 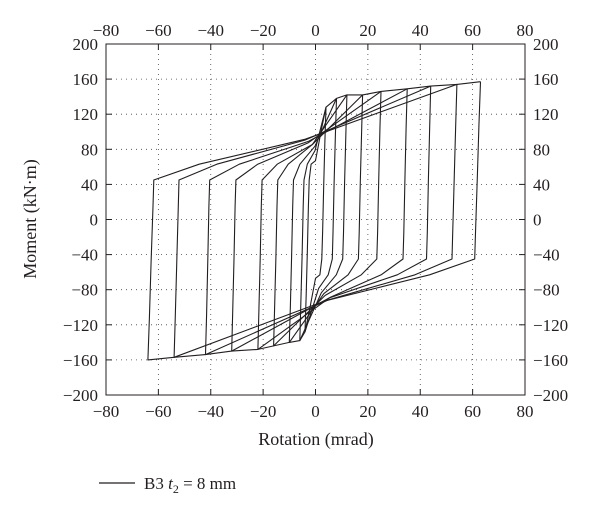 What do you see at coordinates (207, 483) in the screenshot?
I see `legend-suffix: = 8 mm` at bounding box center [207, 483].